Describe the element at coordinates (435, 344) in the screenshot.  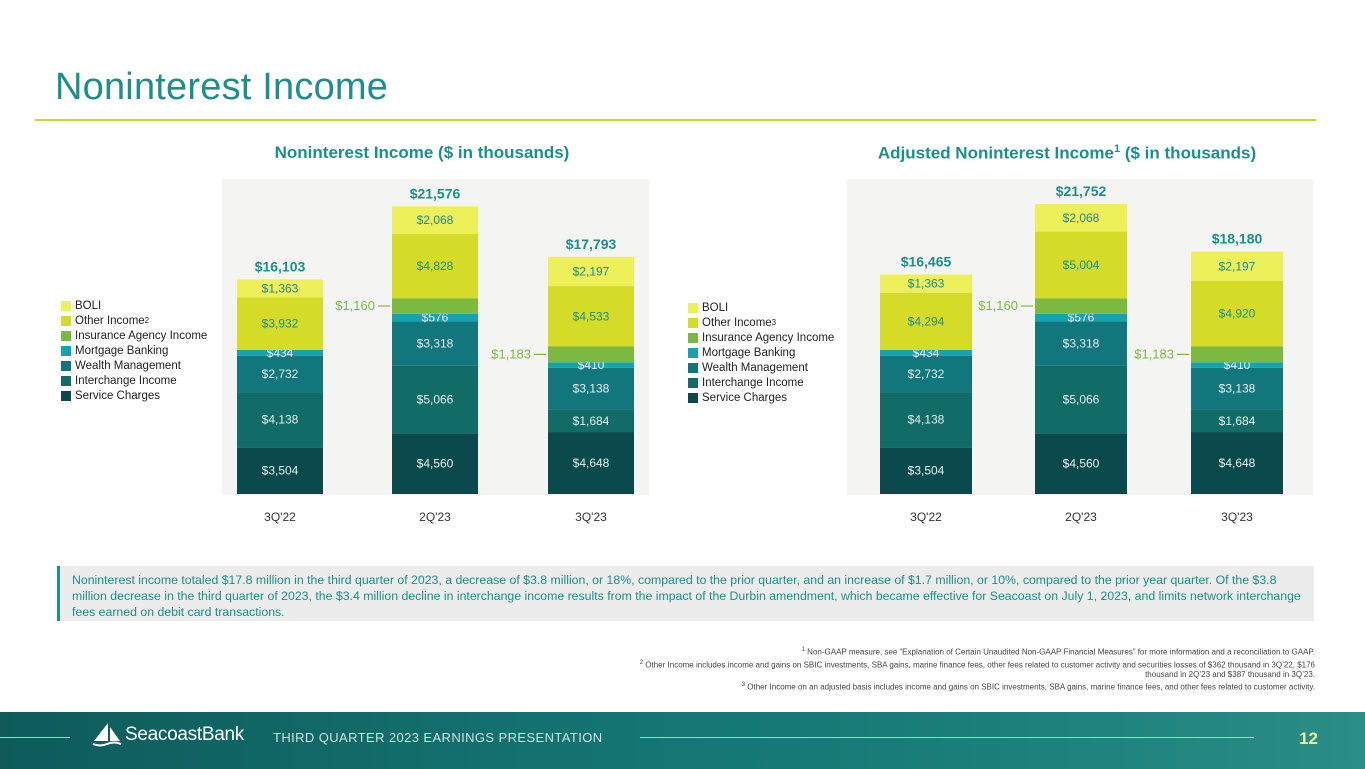
I see `data-label: $3,318` at that location.